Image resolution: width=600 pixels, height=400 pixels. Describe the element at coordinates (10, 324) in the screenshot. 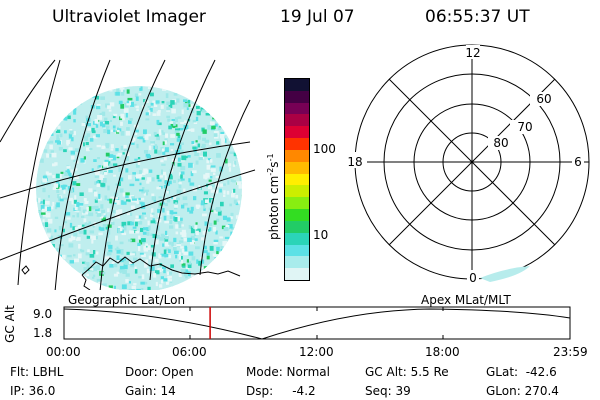

I see `altitude-ylabel: GC Alt` at that location.